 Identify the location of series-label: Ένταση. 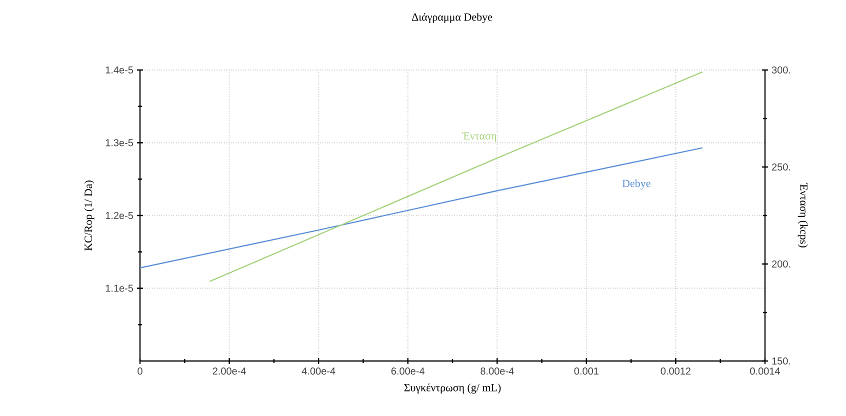
(479, 137).